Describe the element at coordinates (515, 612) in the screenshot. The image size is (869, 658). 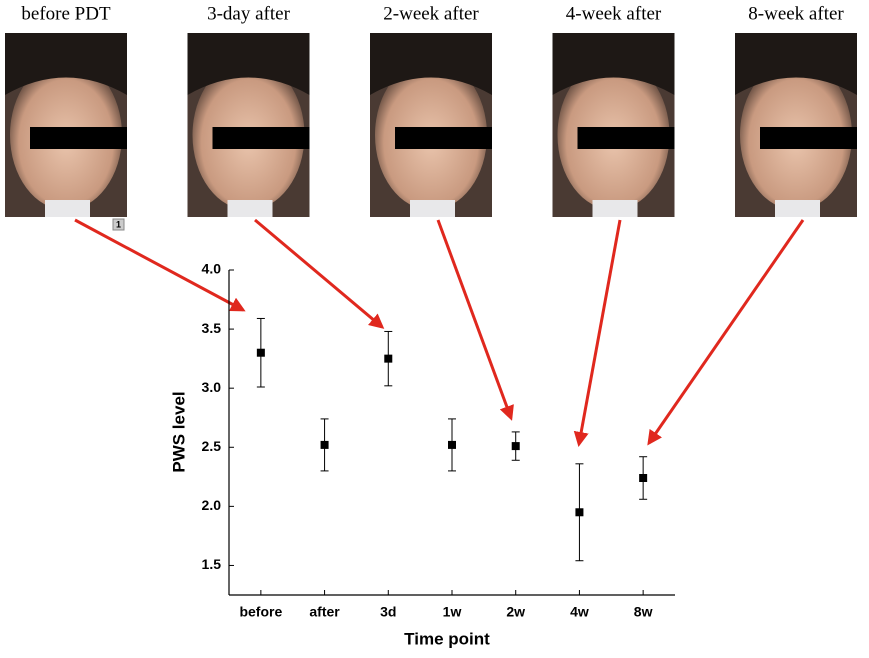
I see `x-tick-label: 2w` at that location.